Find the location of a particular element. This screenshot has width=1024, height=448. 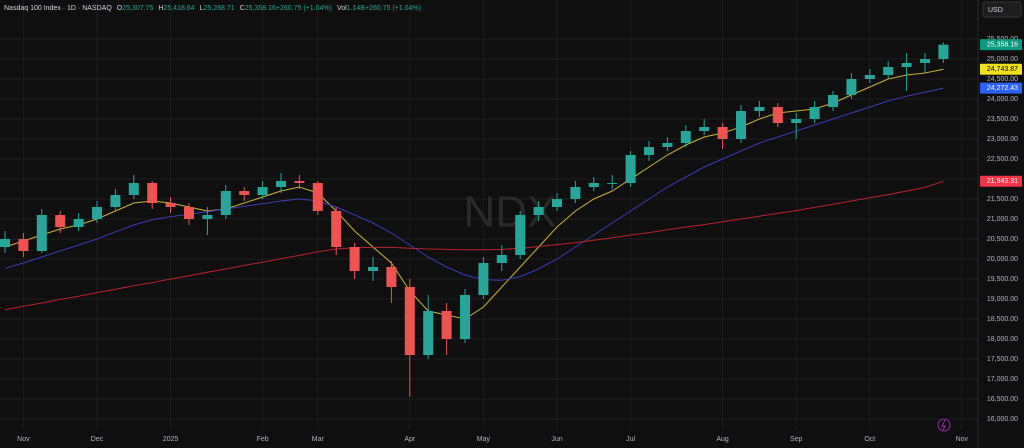

x-tick-label: 2025 is located at coordinates (171, 439).